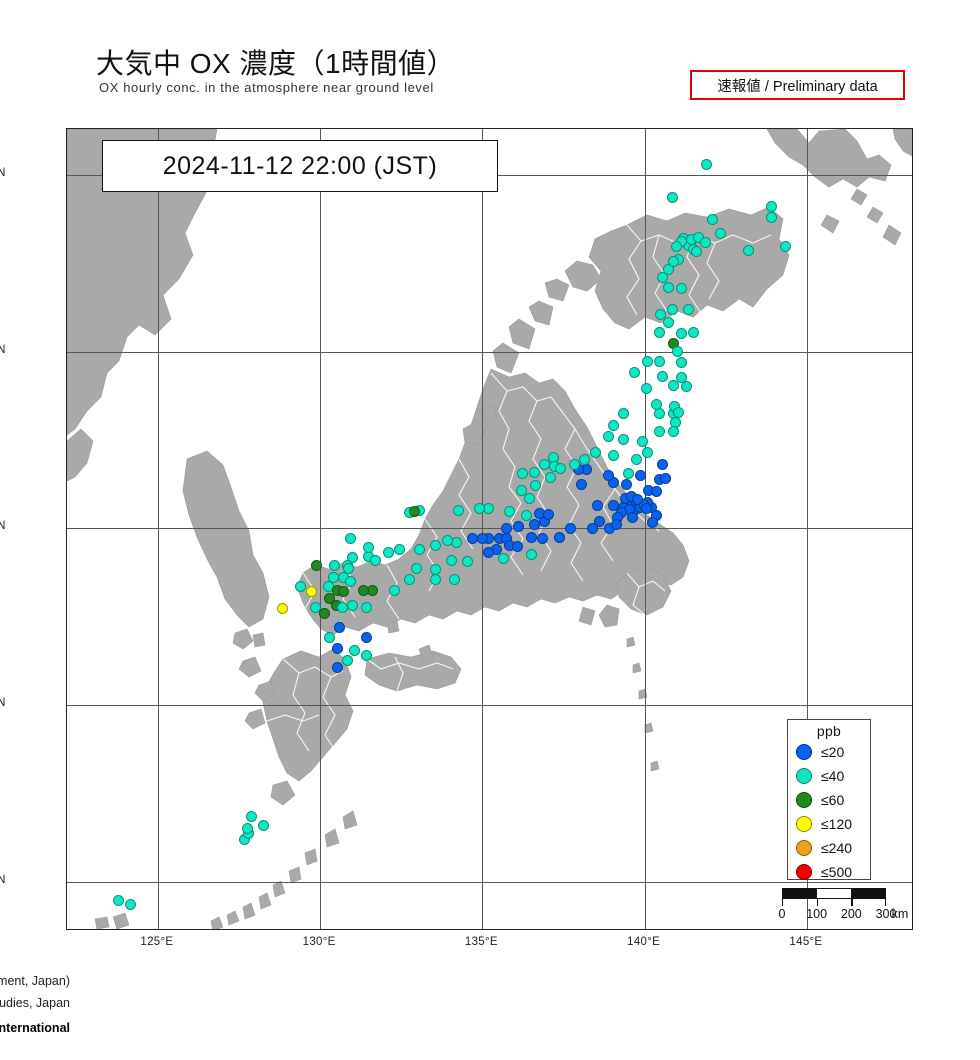  Describe the element at coordinates (300, 166) in the screenshot. I see `timestamp-box: 2024-11-12 22:00 (JST)` at that location.